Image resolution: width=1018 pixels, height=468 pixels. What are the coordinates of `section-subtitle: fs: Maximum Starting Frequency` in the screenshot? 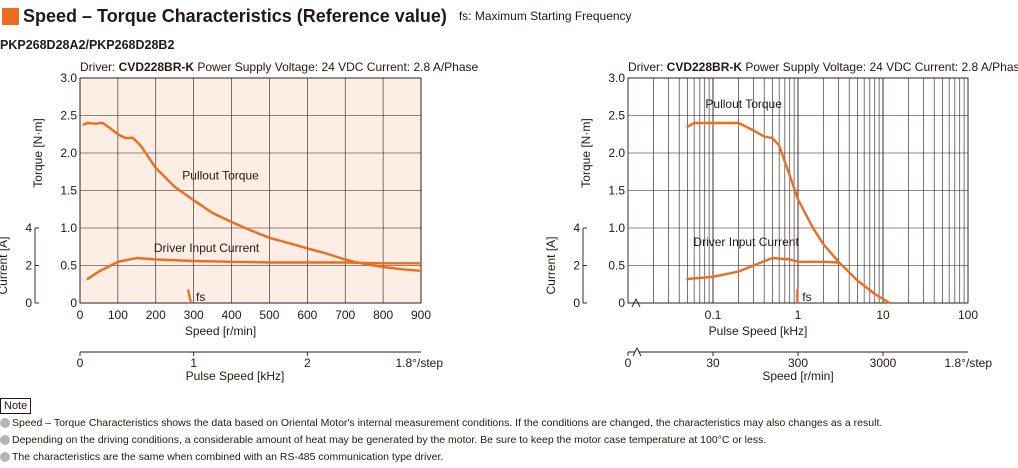 It's located at (545, 16).